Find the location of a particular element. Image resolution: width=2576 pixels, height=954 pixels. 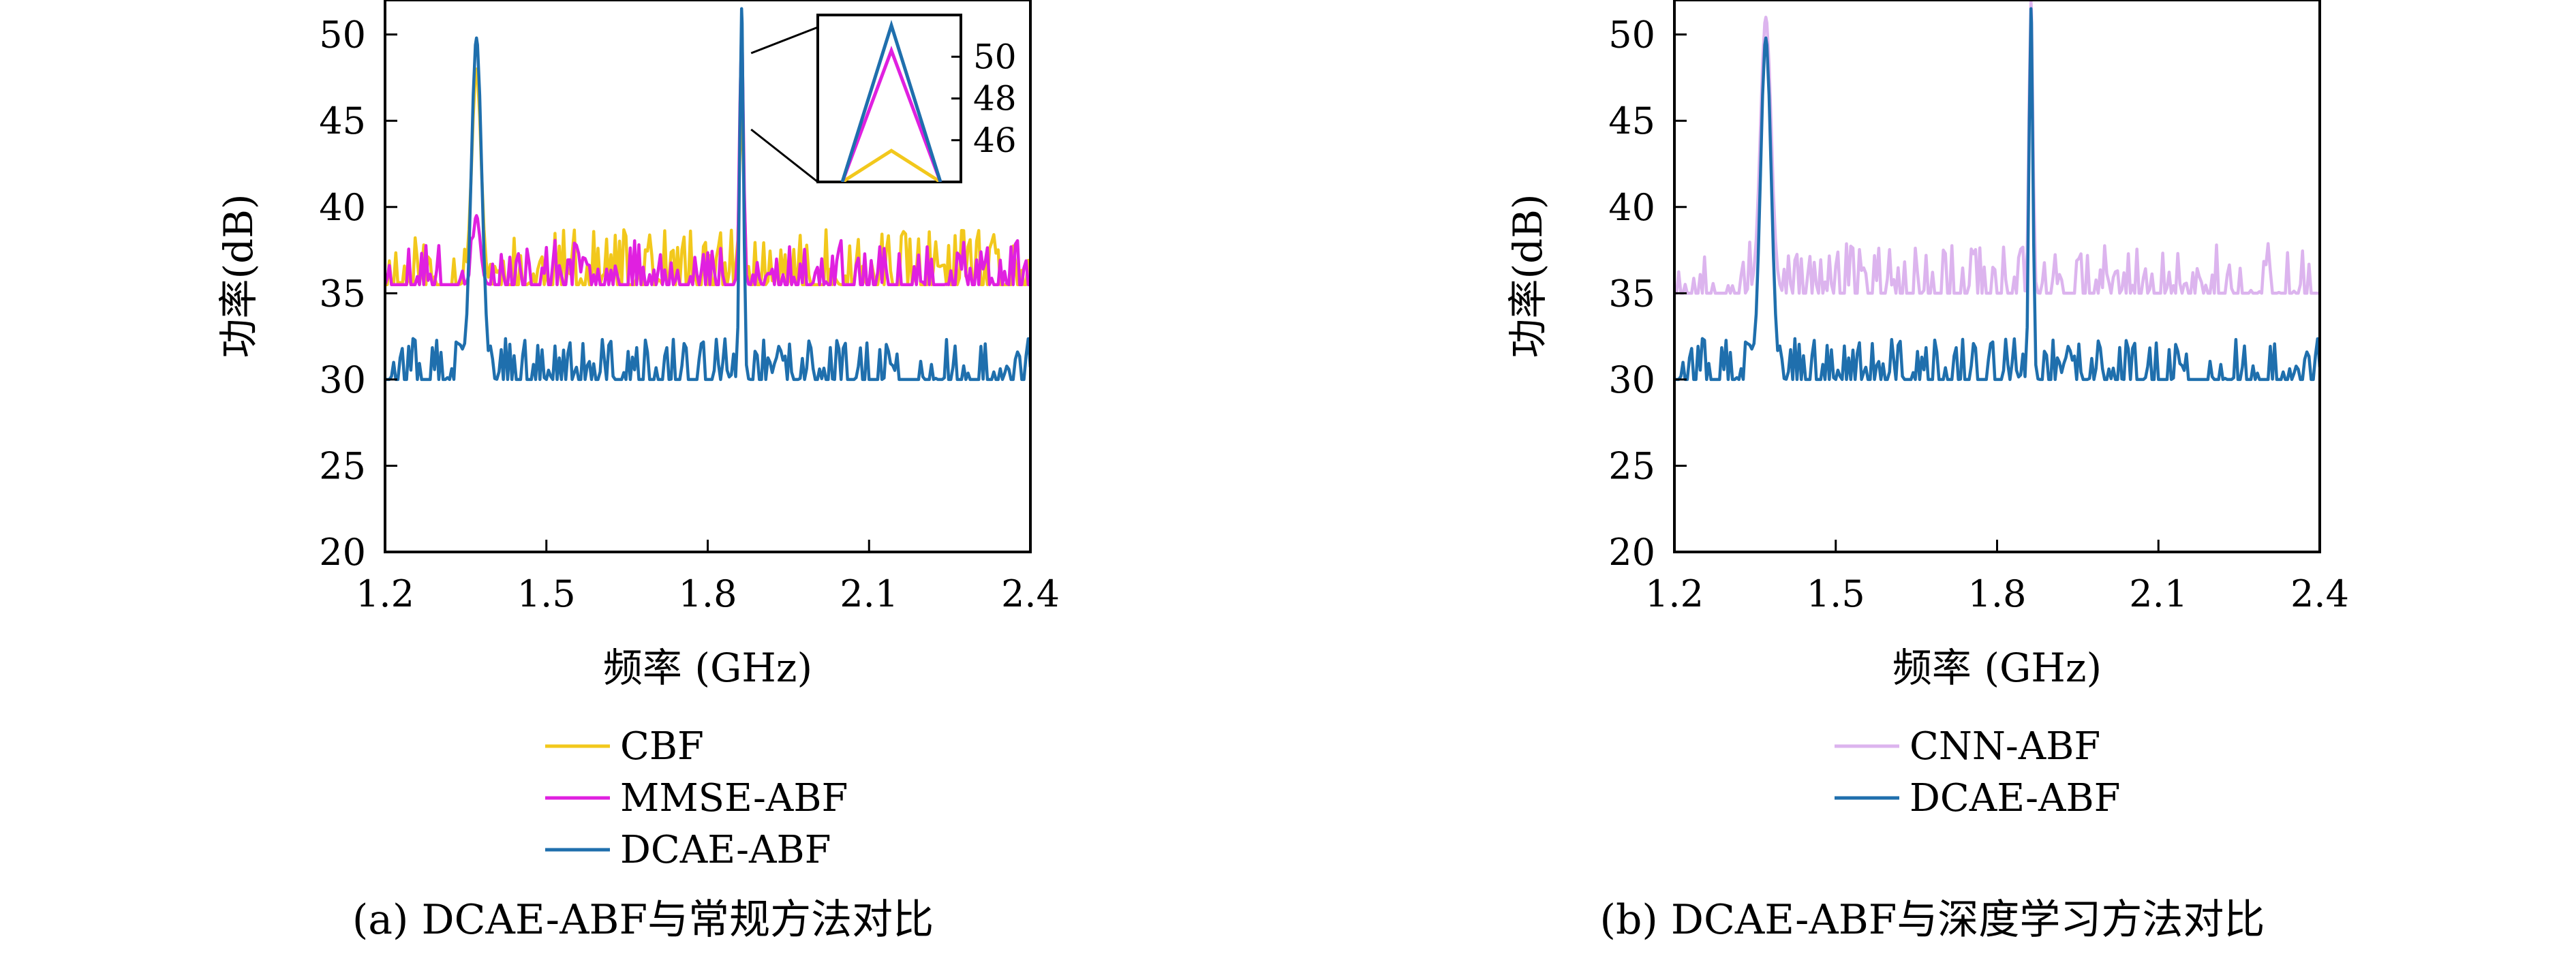

panel-b-series is located at coordinates (1997, 191).